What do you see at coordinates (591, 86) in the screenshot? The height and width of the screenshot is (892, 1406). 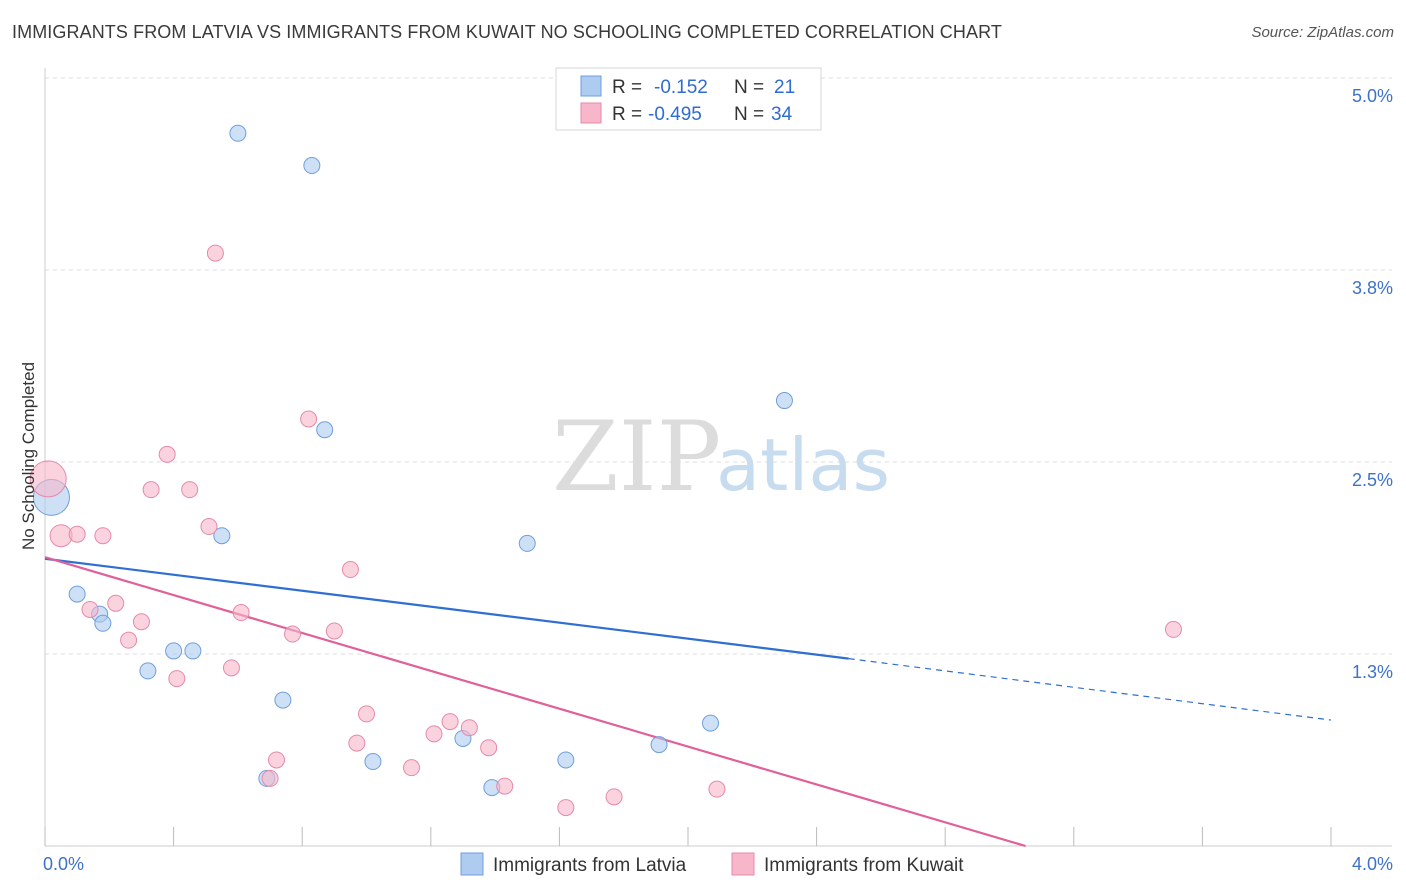 I see `legend-swatch-latvia` at bounding box center [591, 86].